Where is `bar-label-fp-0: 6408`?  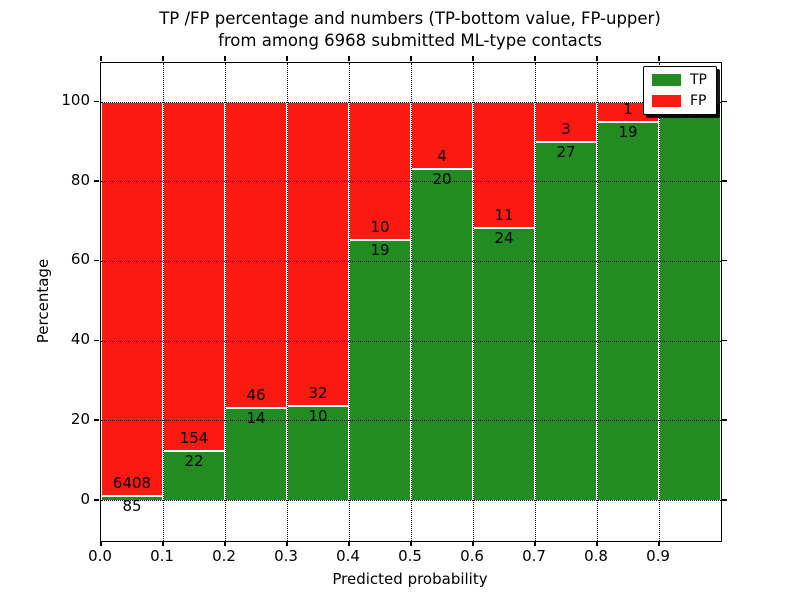 bar-label-fp-0: 6408 is located at coordinates (132, 482).